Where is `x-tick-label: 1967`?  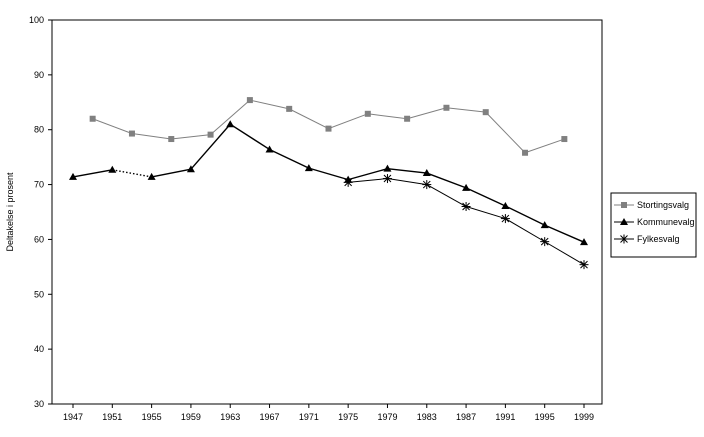
x-tick-label: 1967 is located at coordinates (270, 417).